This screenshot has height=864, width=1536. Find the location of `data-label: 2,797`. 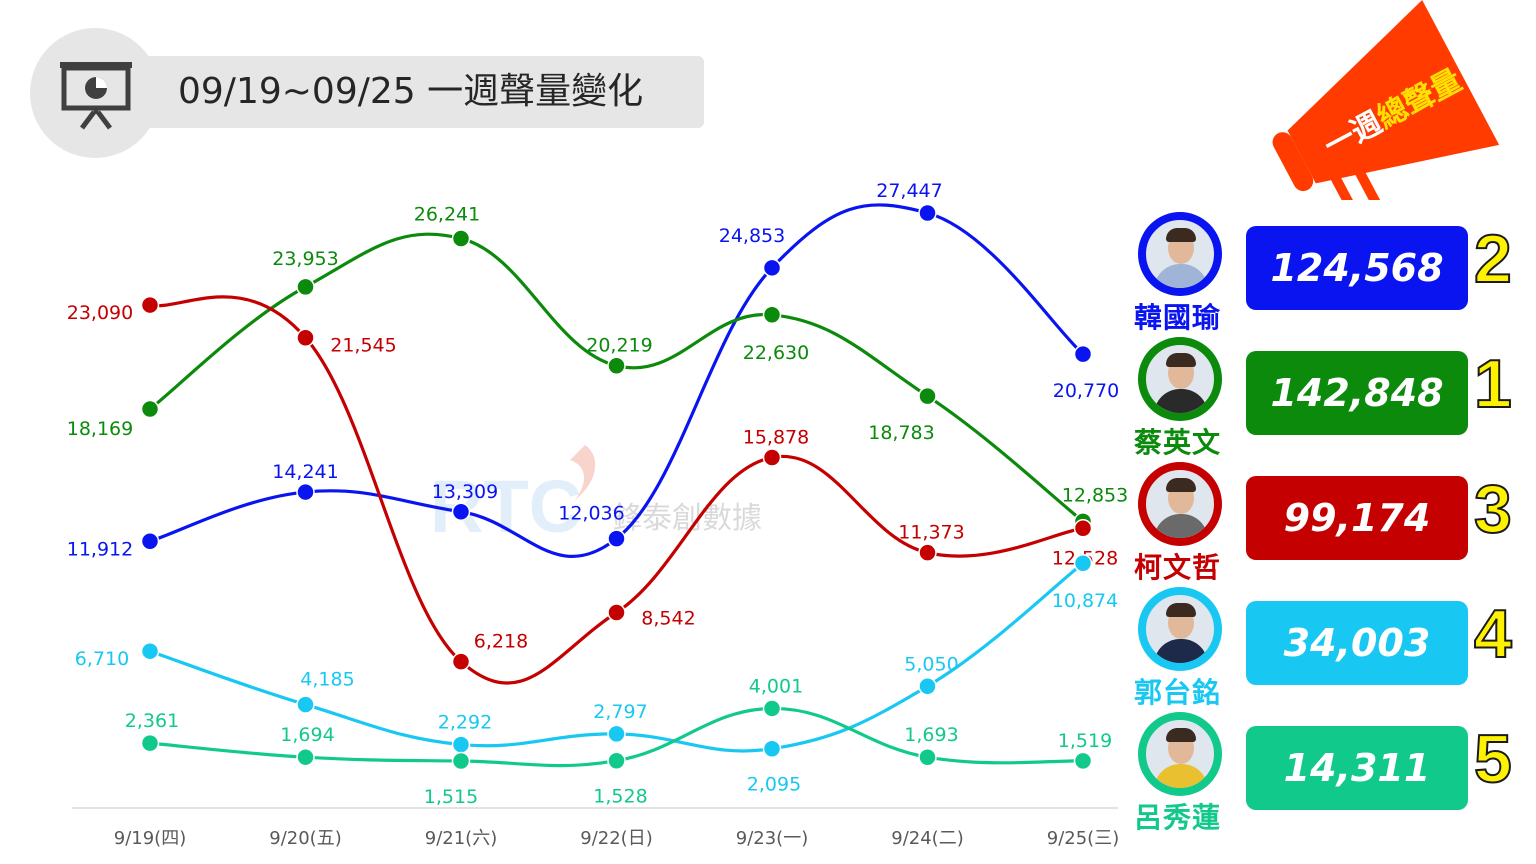

data-label: 2,797 is located at coordinates (620, 712).